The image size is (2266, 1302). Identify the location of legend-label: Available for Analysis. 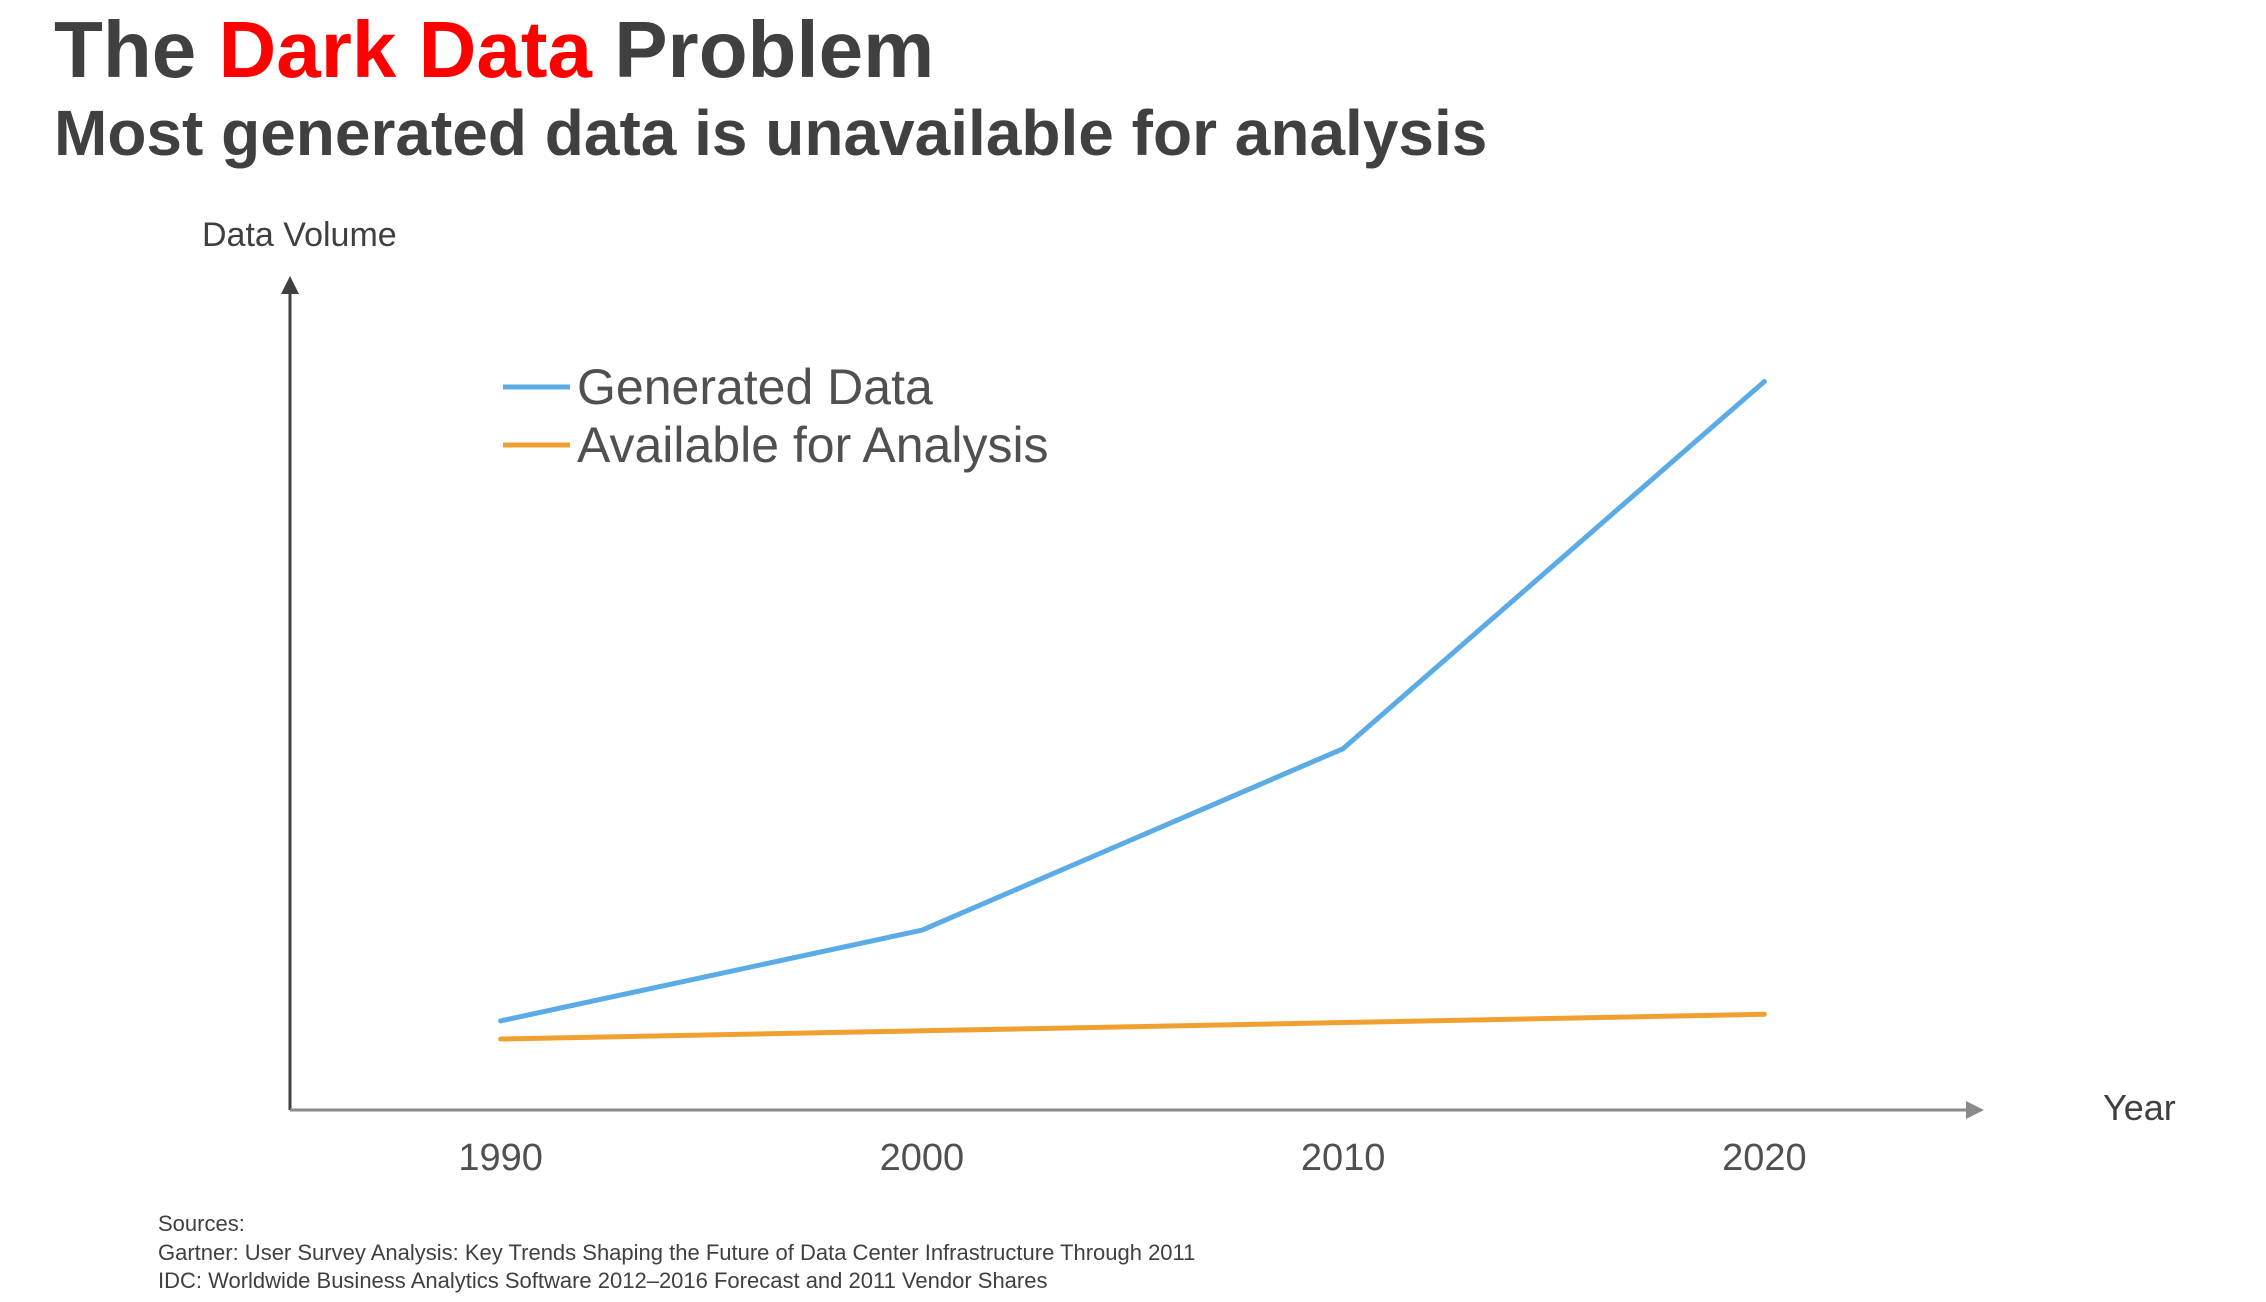
(813, 445).